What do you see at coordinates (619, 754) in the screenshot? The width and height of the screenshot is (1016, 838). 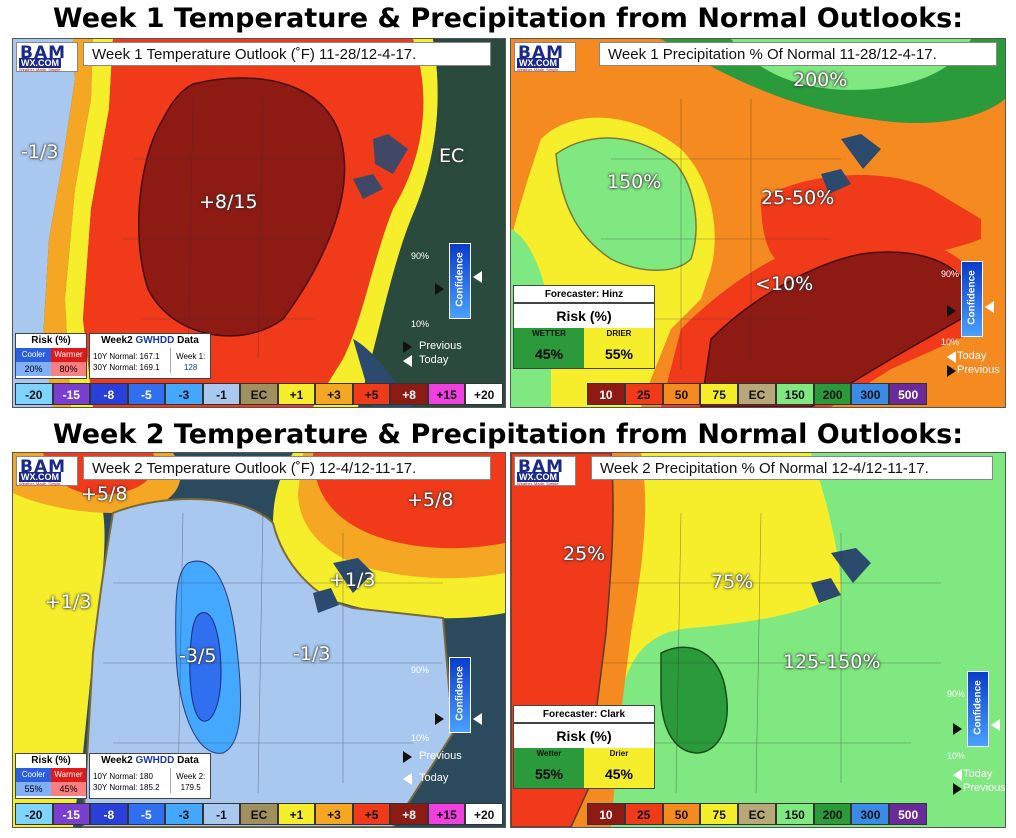 I see `drier-label: Drier` at bounding box center [619, 754].